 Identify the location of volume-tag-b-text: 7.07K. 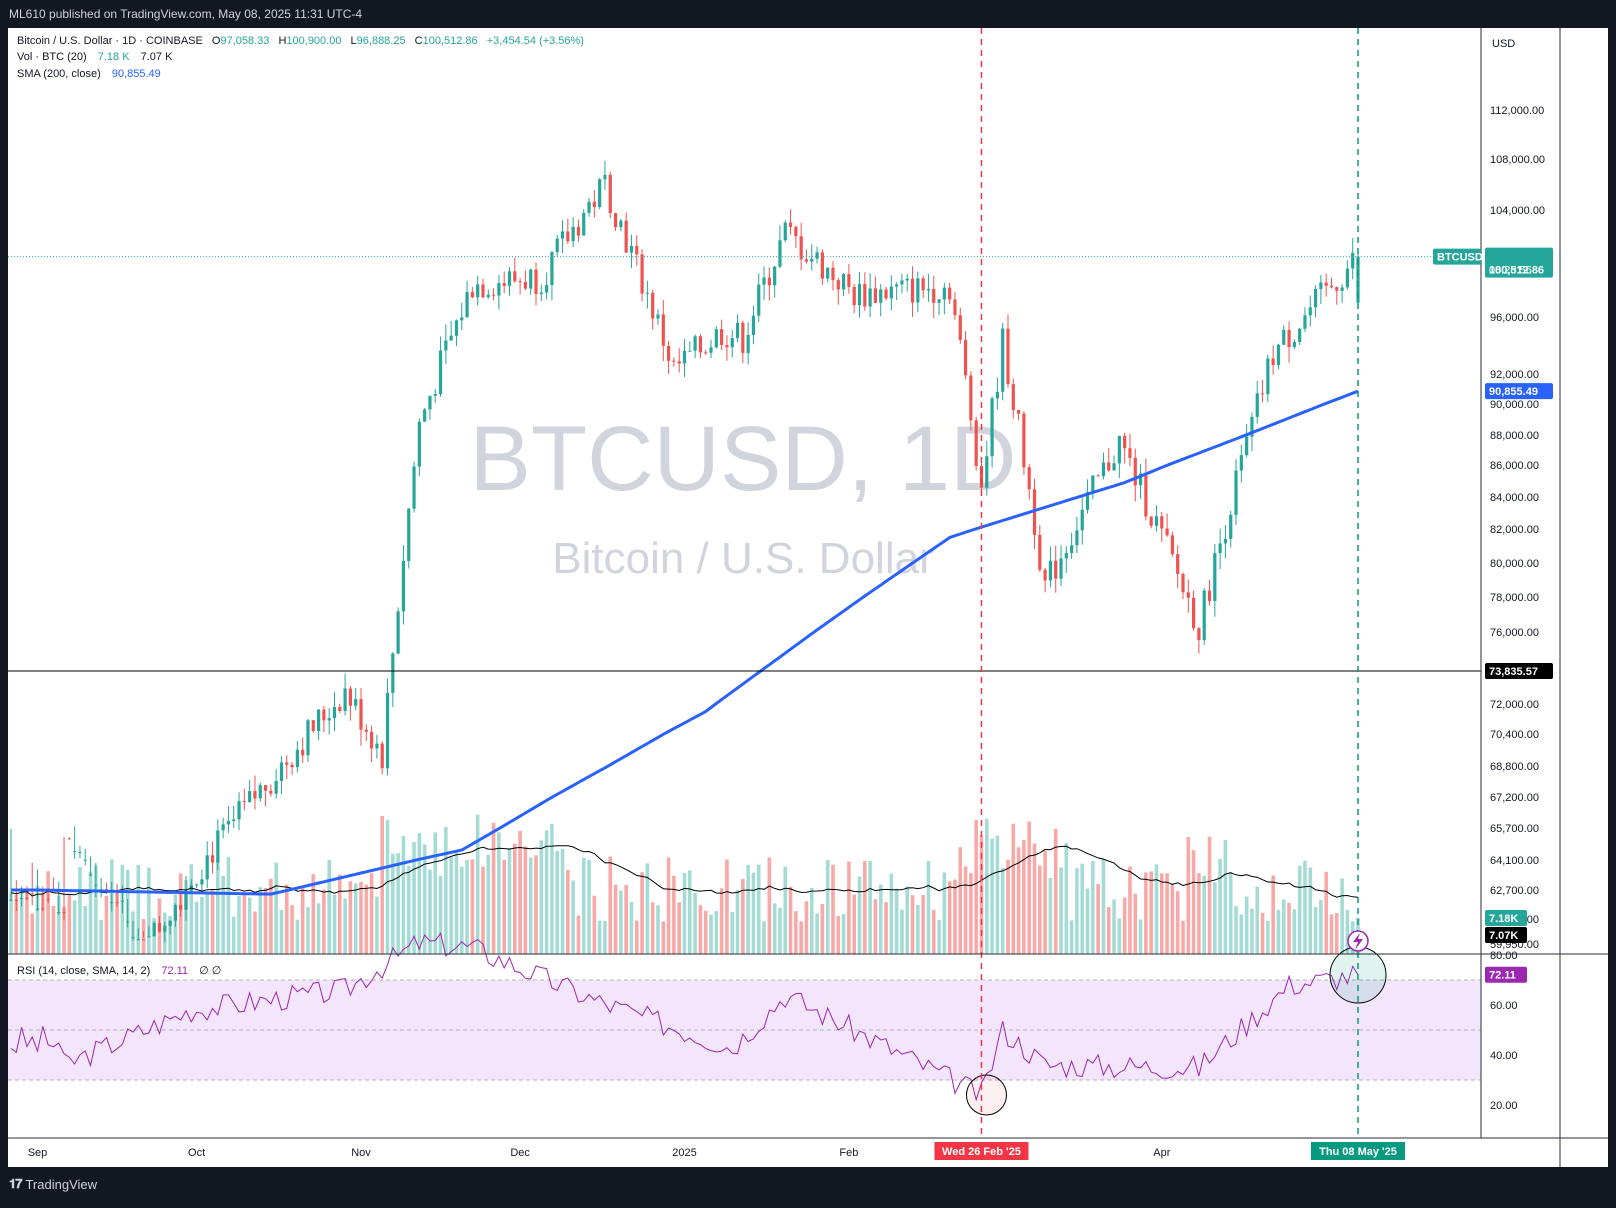
(1503, 936).